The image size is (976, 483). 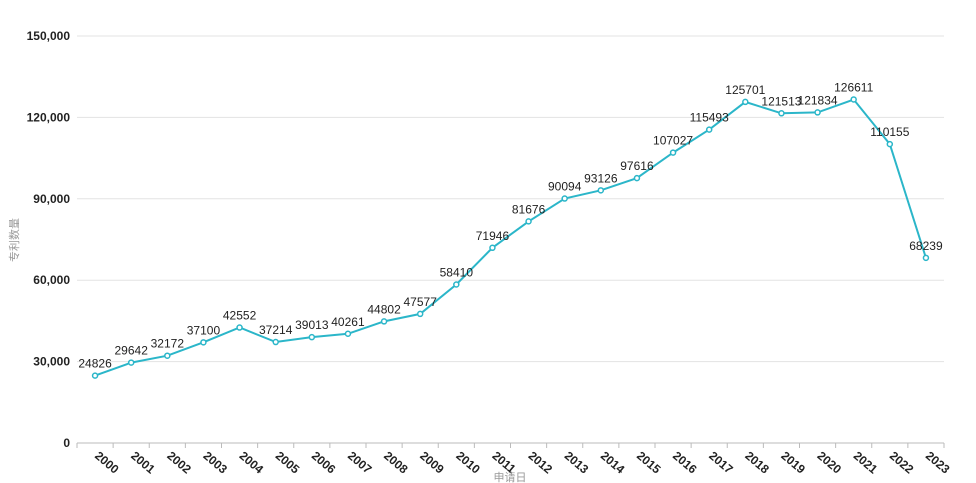 What do you see at coordinates (721, 463) in the screenshot?
I see `x-tick-label: 2017` at bounding box center [721, 463].